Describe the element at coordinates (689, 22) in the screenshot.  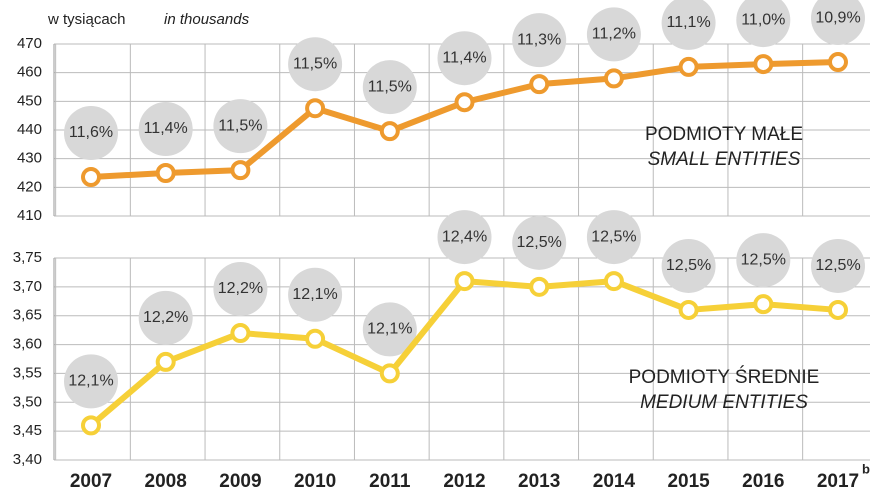
I see `point-label: 11,1%` at that location.